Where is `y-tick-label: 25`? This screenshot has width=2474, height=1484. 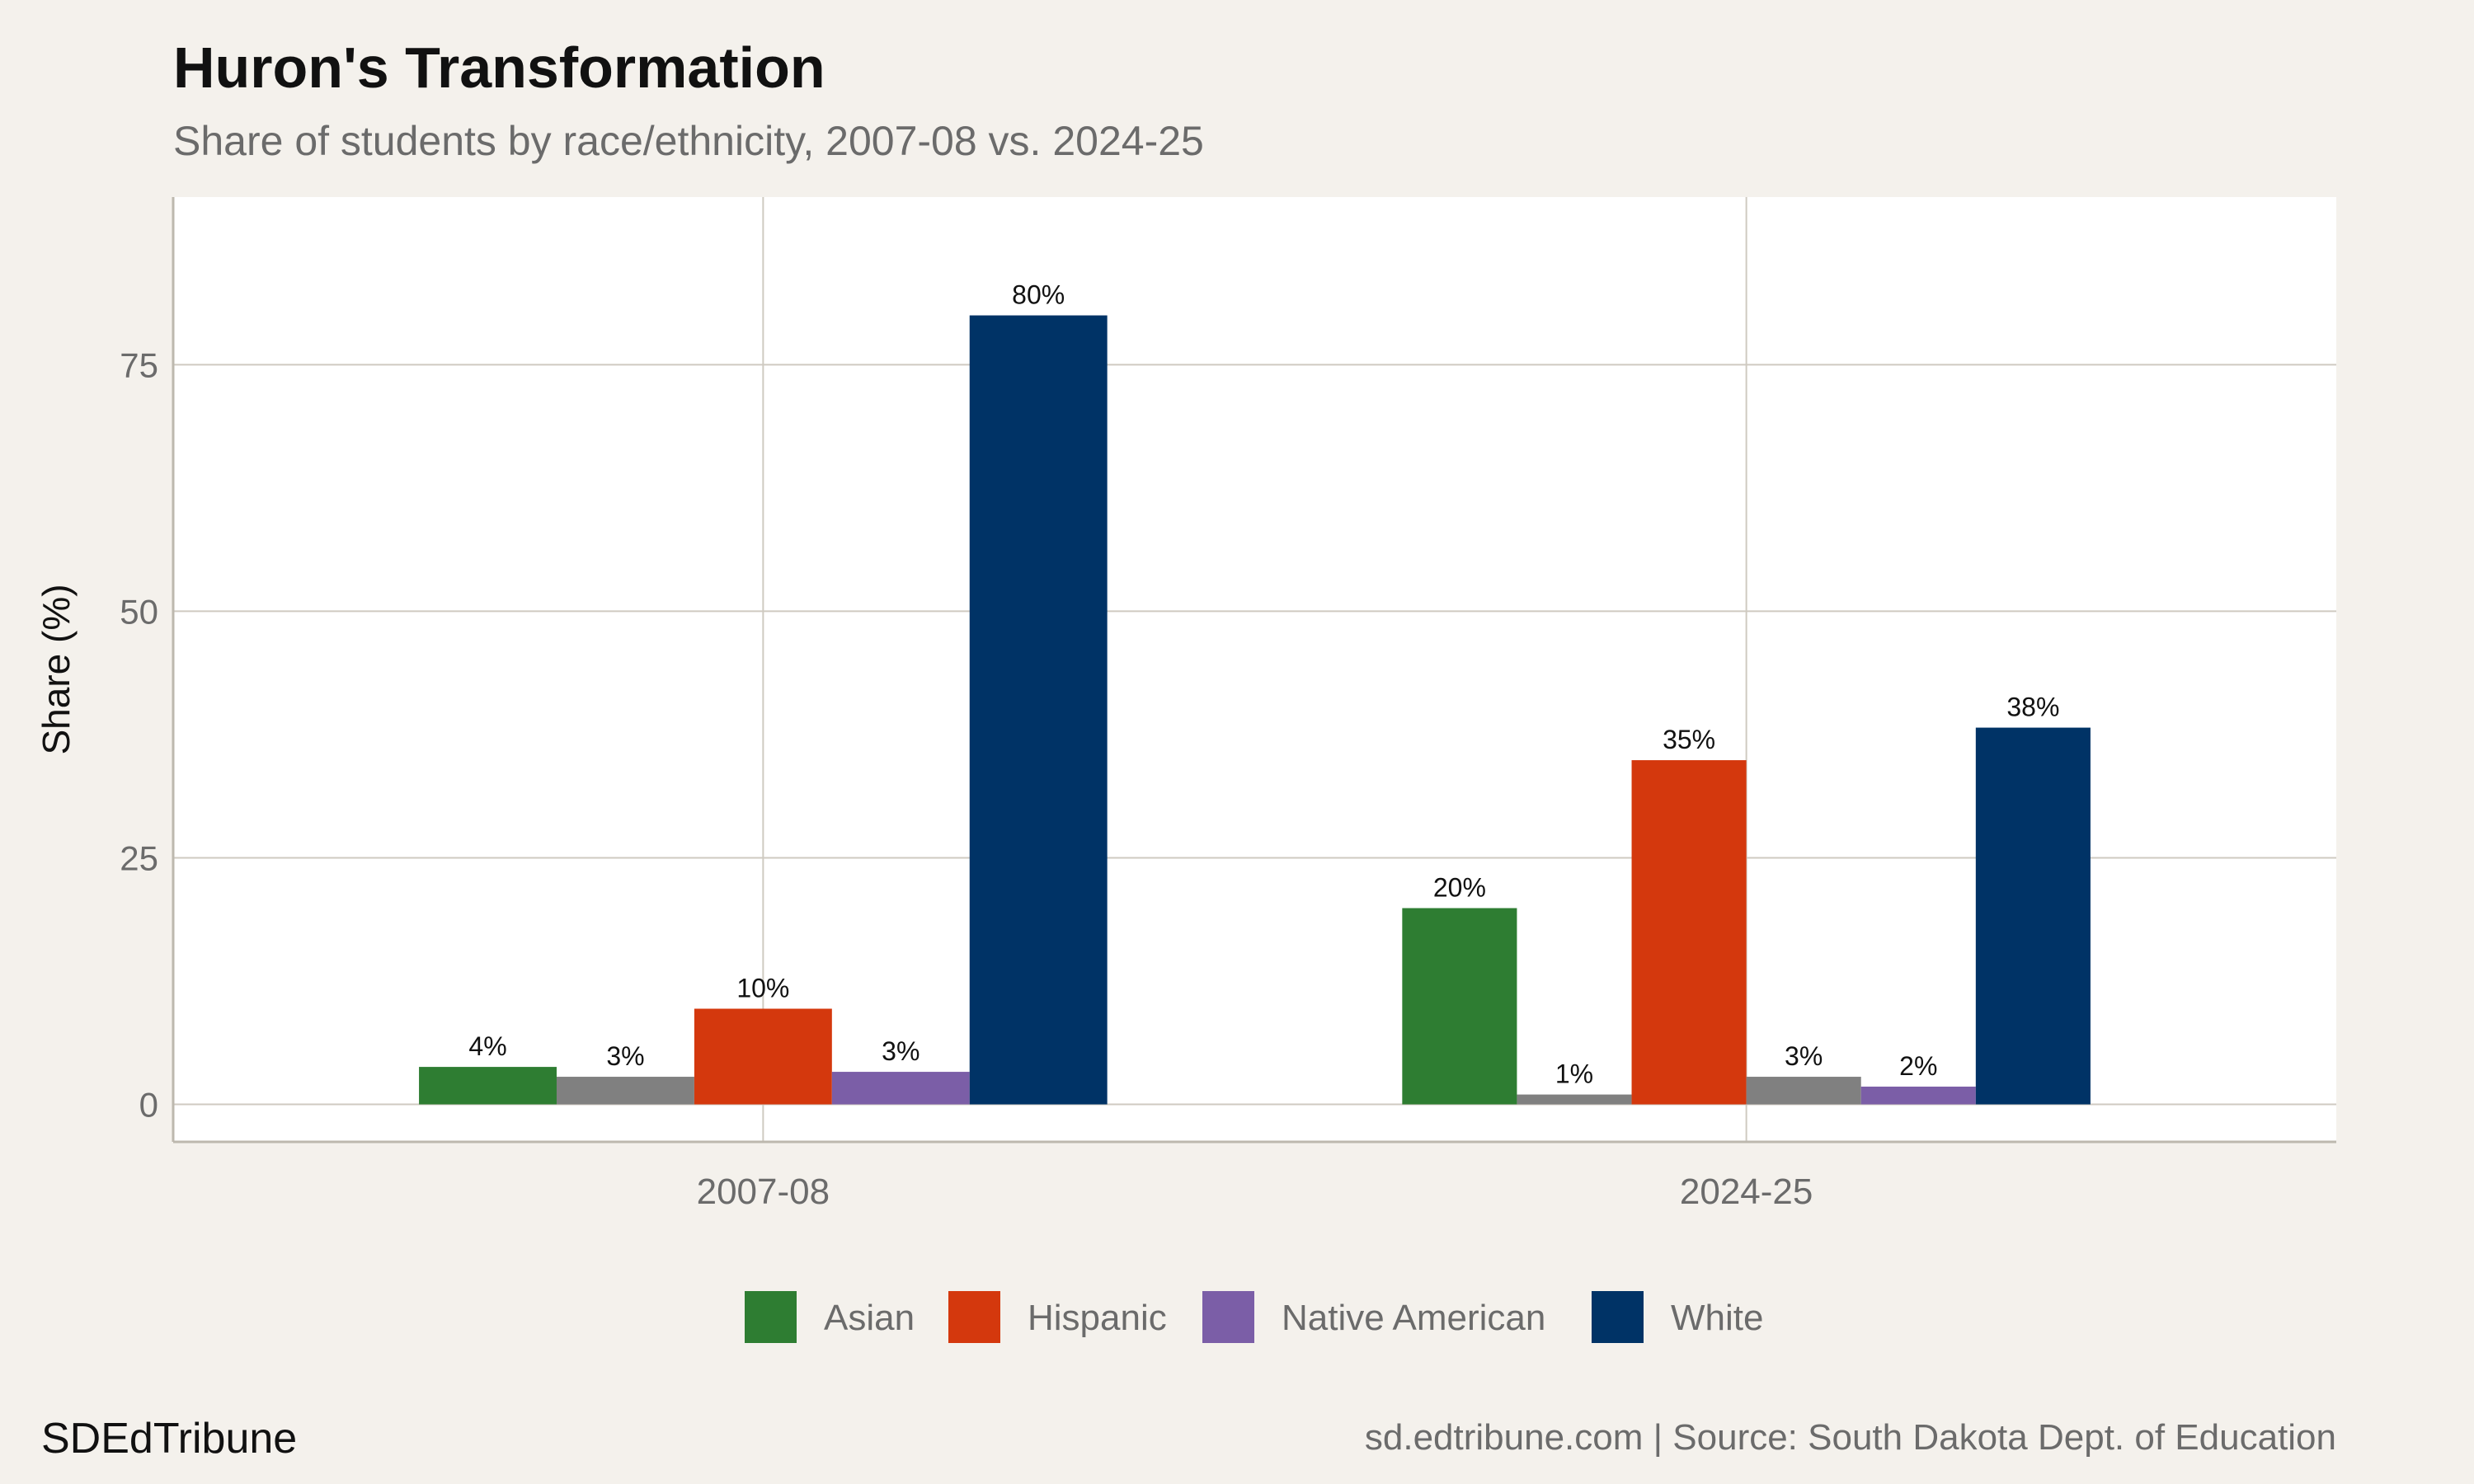 y-tick-label: 25 is located at coordinates (139, 858).